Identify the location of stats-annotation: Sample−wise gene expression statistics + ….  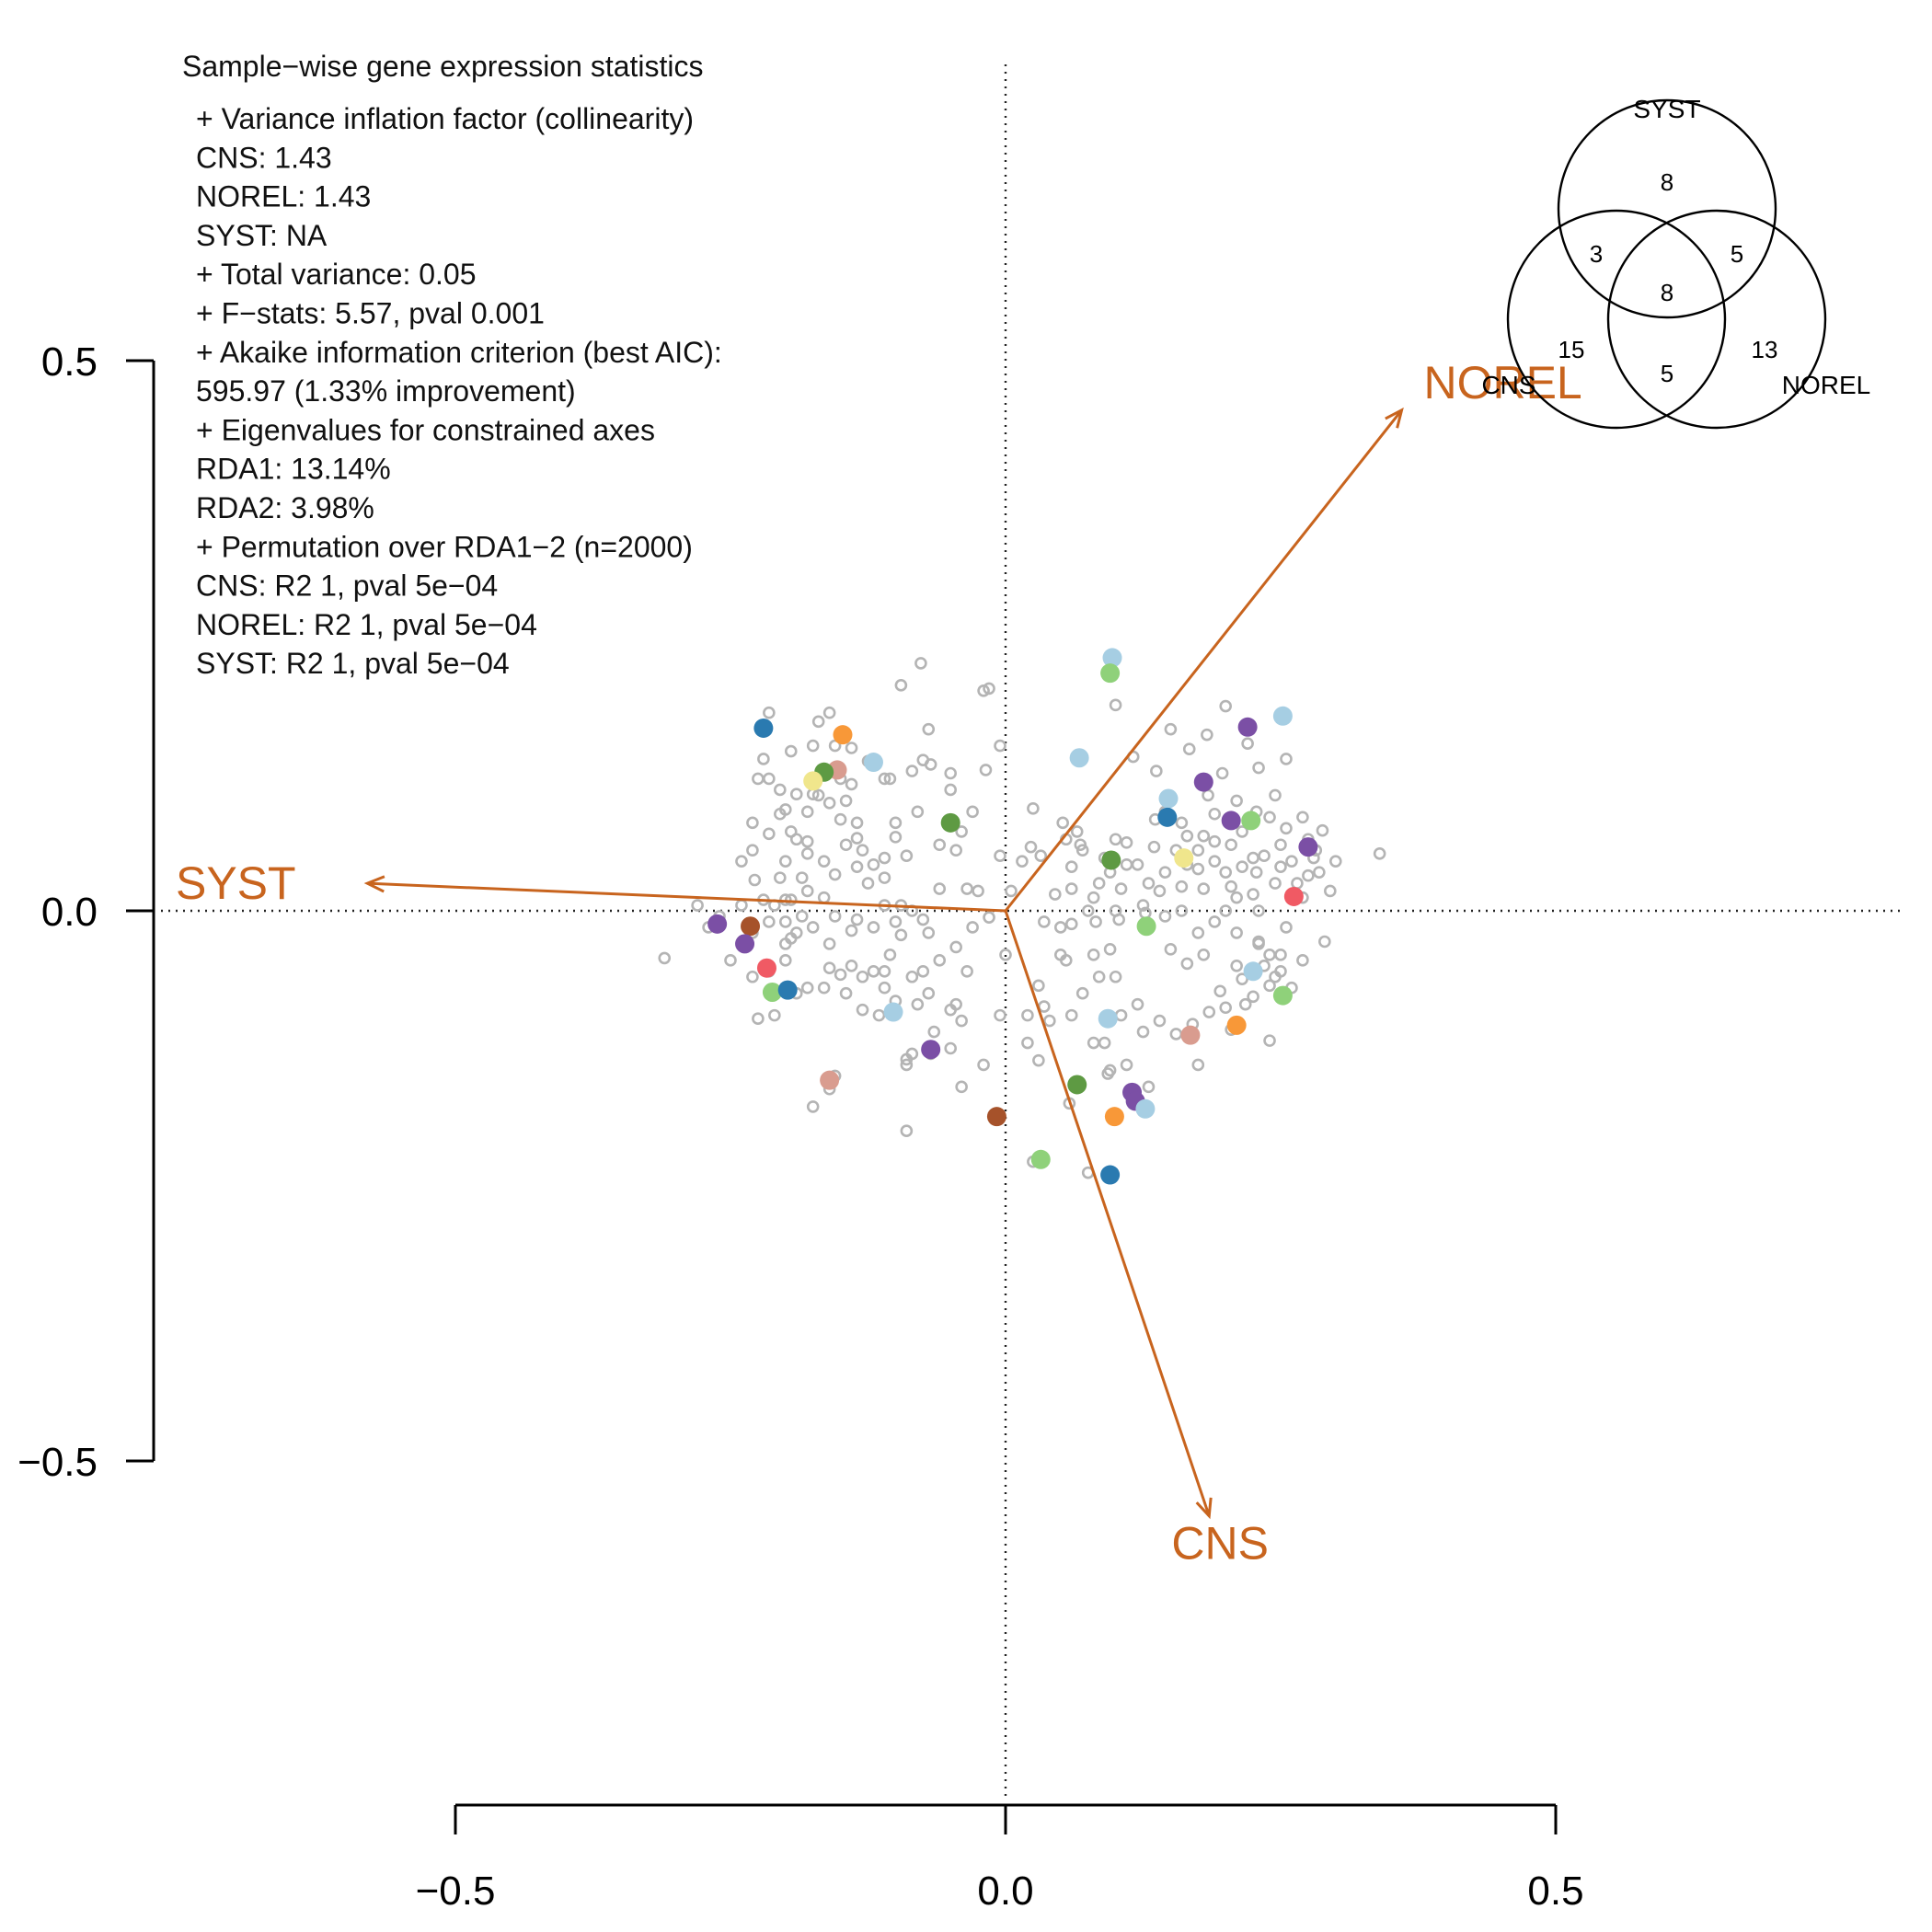
(452, 365).